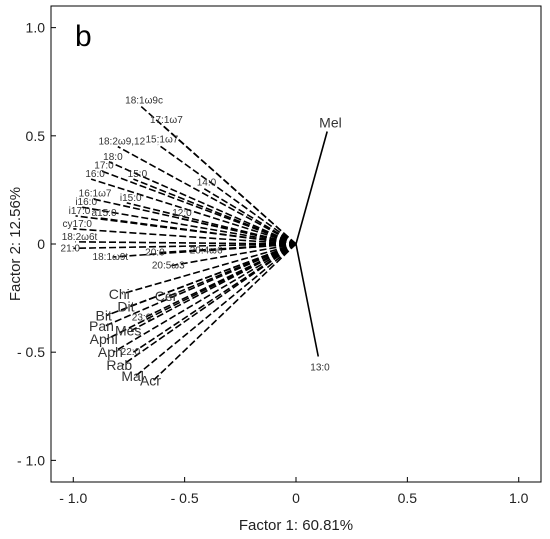 This screenshot has width=550, height=539. Describe the element at coordinates (131, 198) in the screenshot. I see `vector-label-i15-0: i15:0` at that location.